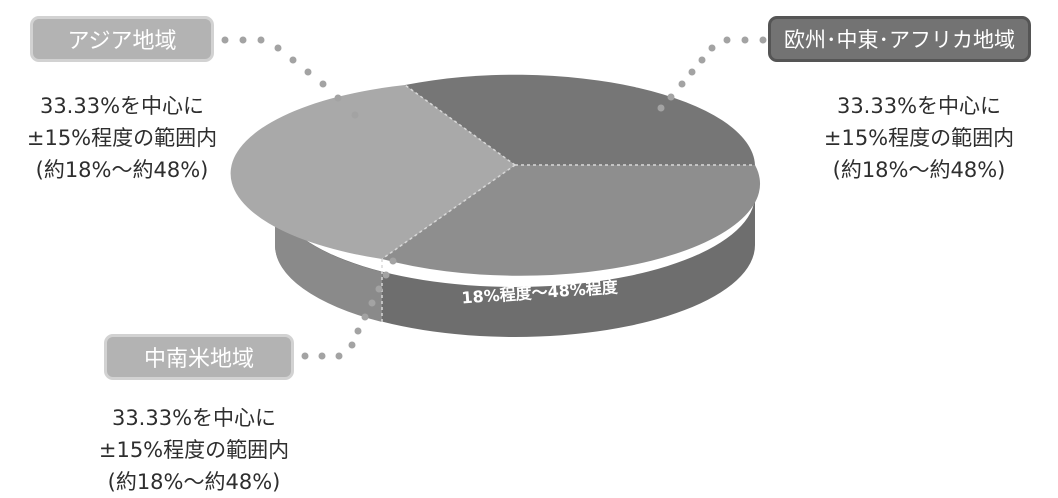 This screenshot has height=498, width=1058. Describe the element at coordinates (290, 77) in the screenshot. I see `connector-asia` at that location.